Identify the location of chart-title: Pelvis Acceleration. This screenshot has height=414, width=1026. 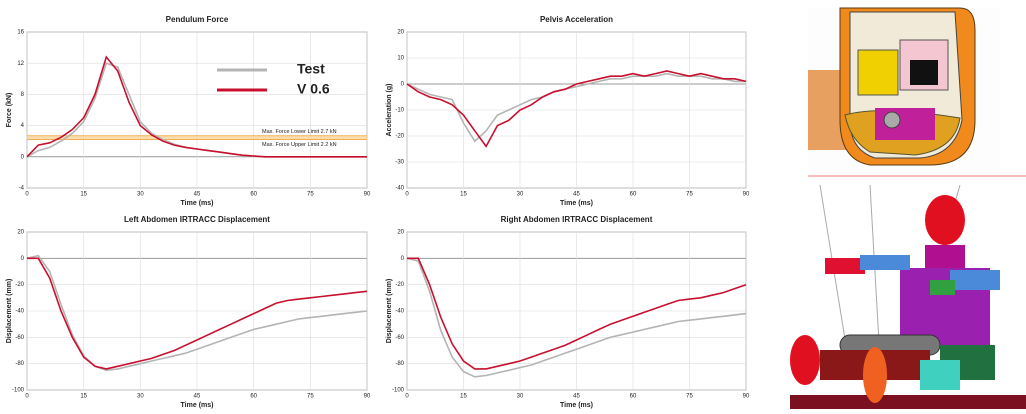
(576, 19).